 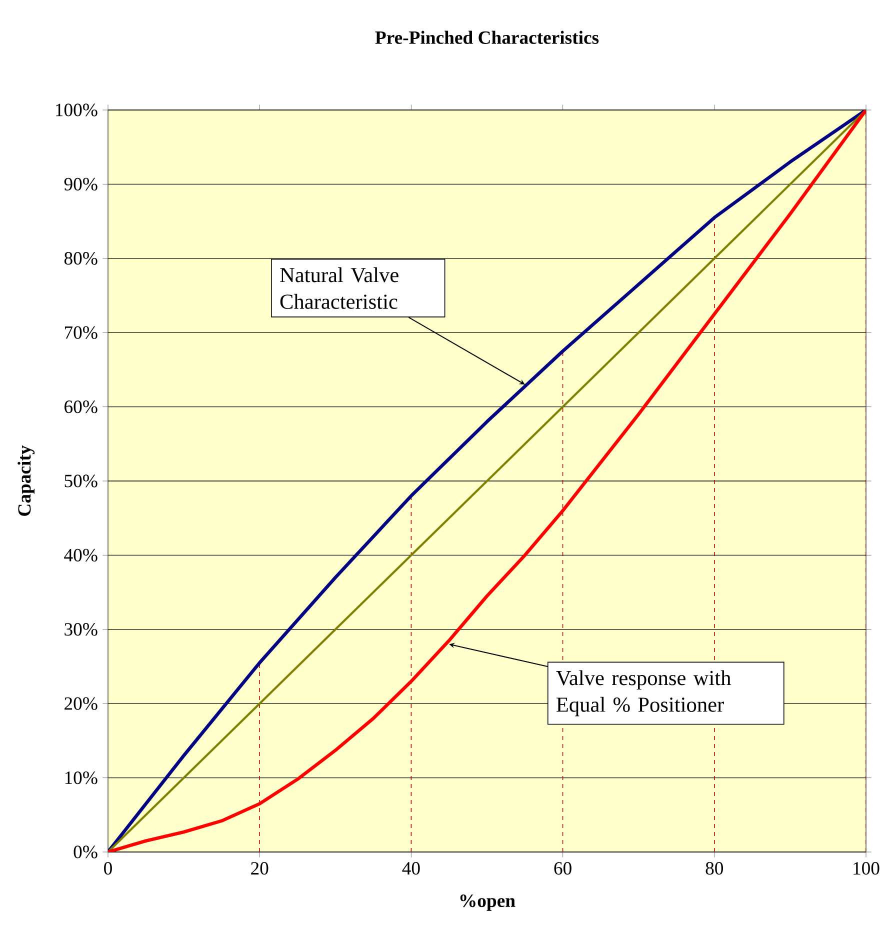 What do you see at coordinates (867, 868) in the screenshot?
I see `x-tick-label: 100` at bounding box center [867, 868].